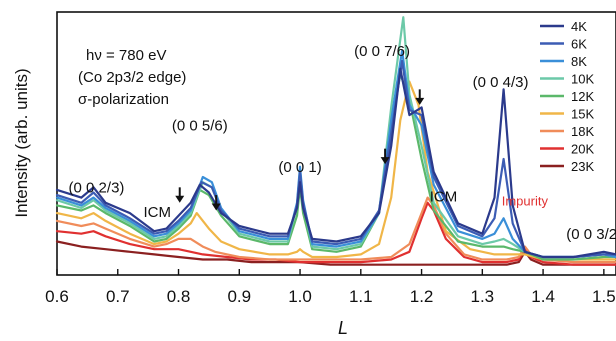 The image size is (616, 341). Describe the element at coordinates (567, 131) in the screenshot. I see `legend-entry-18K: 18K` at that location.